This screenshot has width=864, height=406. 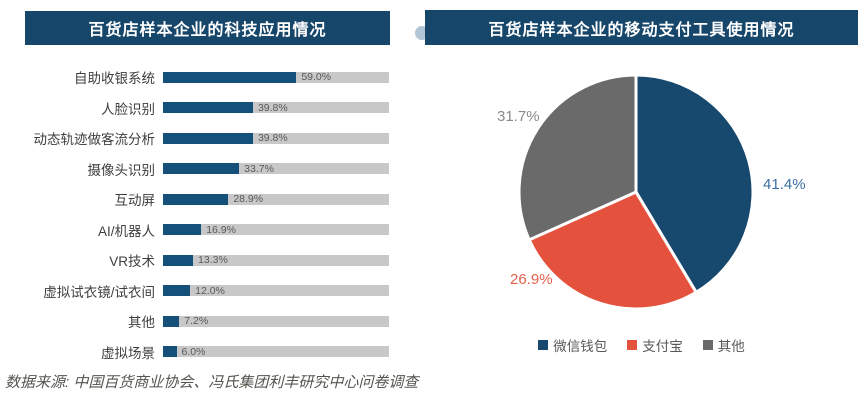 What do you see at coordinates (276, 351) in the screenshot?
I see `bar-track: 6.0%` at bounding box center [276, 351].